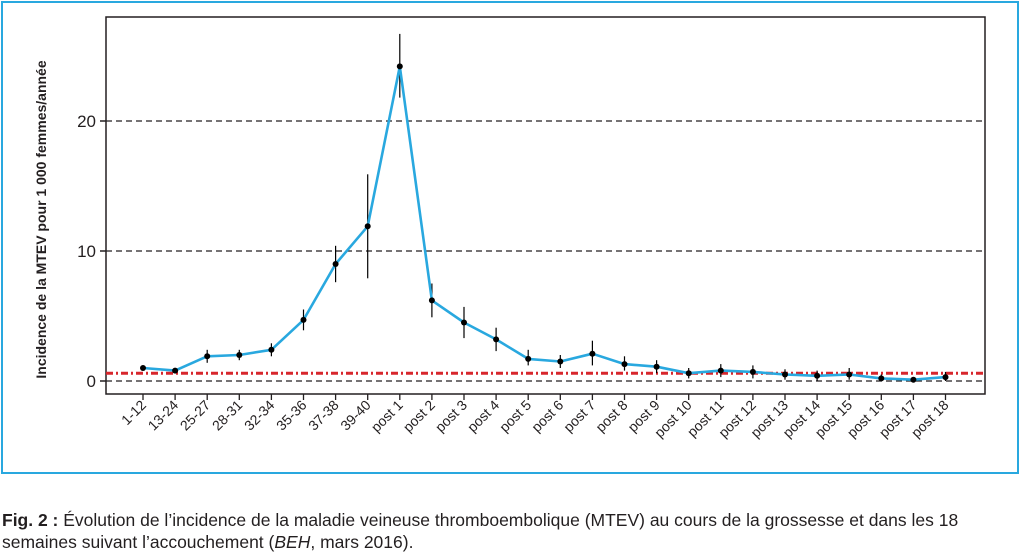 The image size is (1024, 555). What do you see at coordinates (611, 416) in the screenshot?
I see `x-tick-label: post 8` at bounding box center [611, 416].